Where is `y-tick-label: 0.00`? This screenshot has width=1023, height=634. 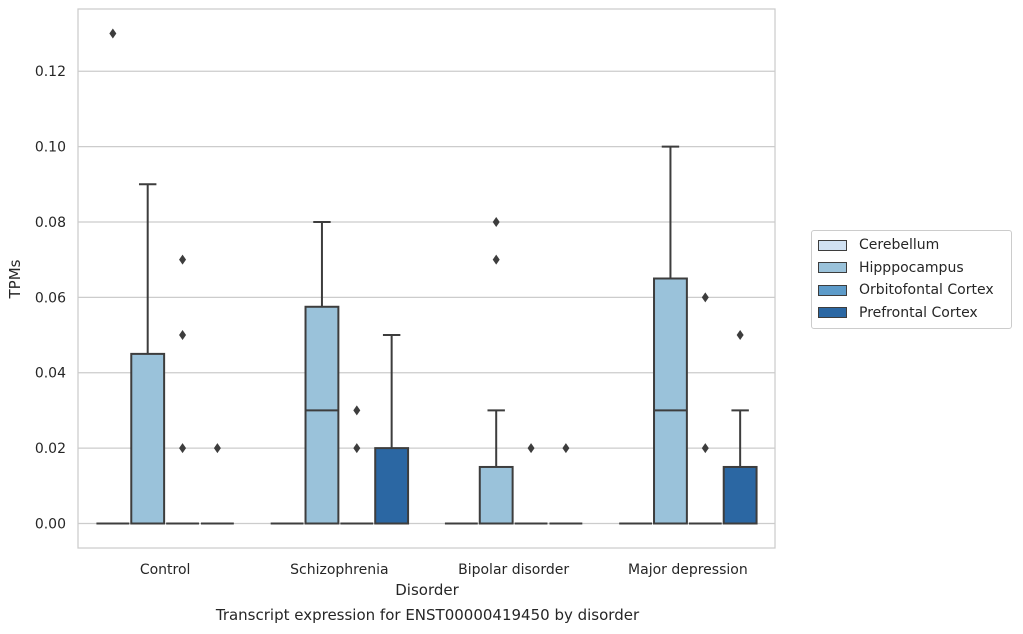
y-tick-label: 0.00 is located at coordinates (50, 525).